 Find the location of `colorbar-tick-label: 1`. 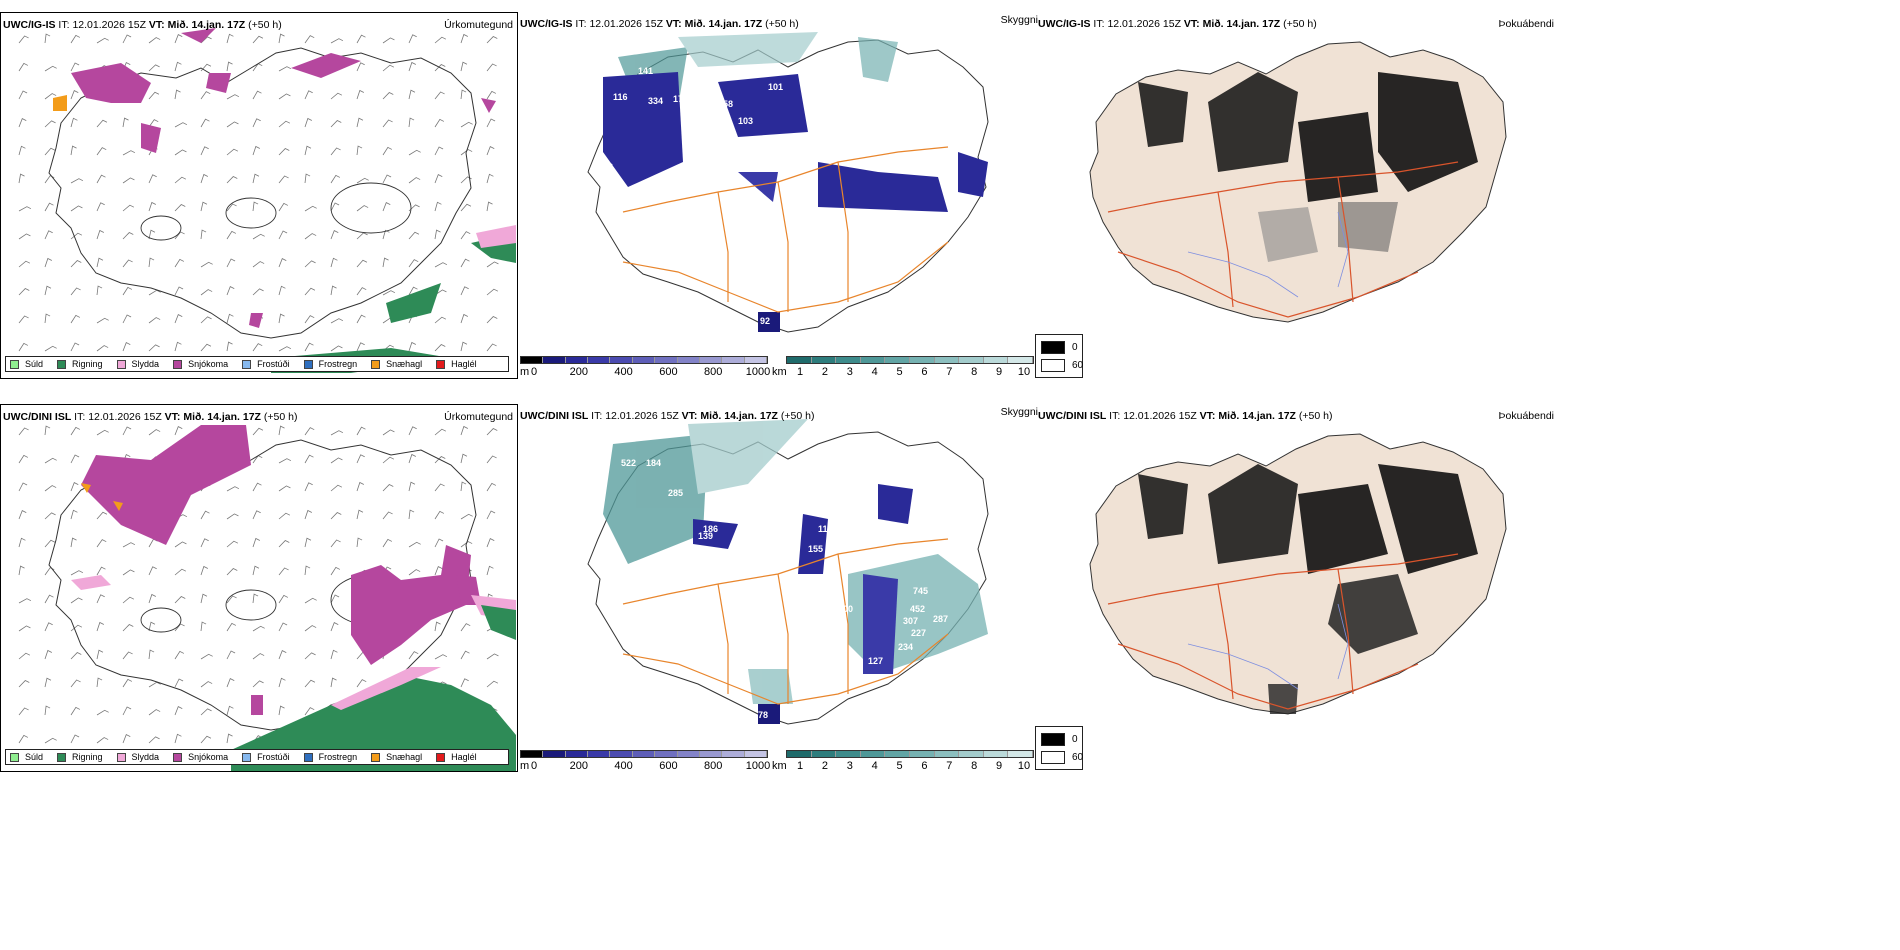

colorbar-tick-label: 1 is located at coordinates (800, 372).